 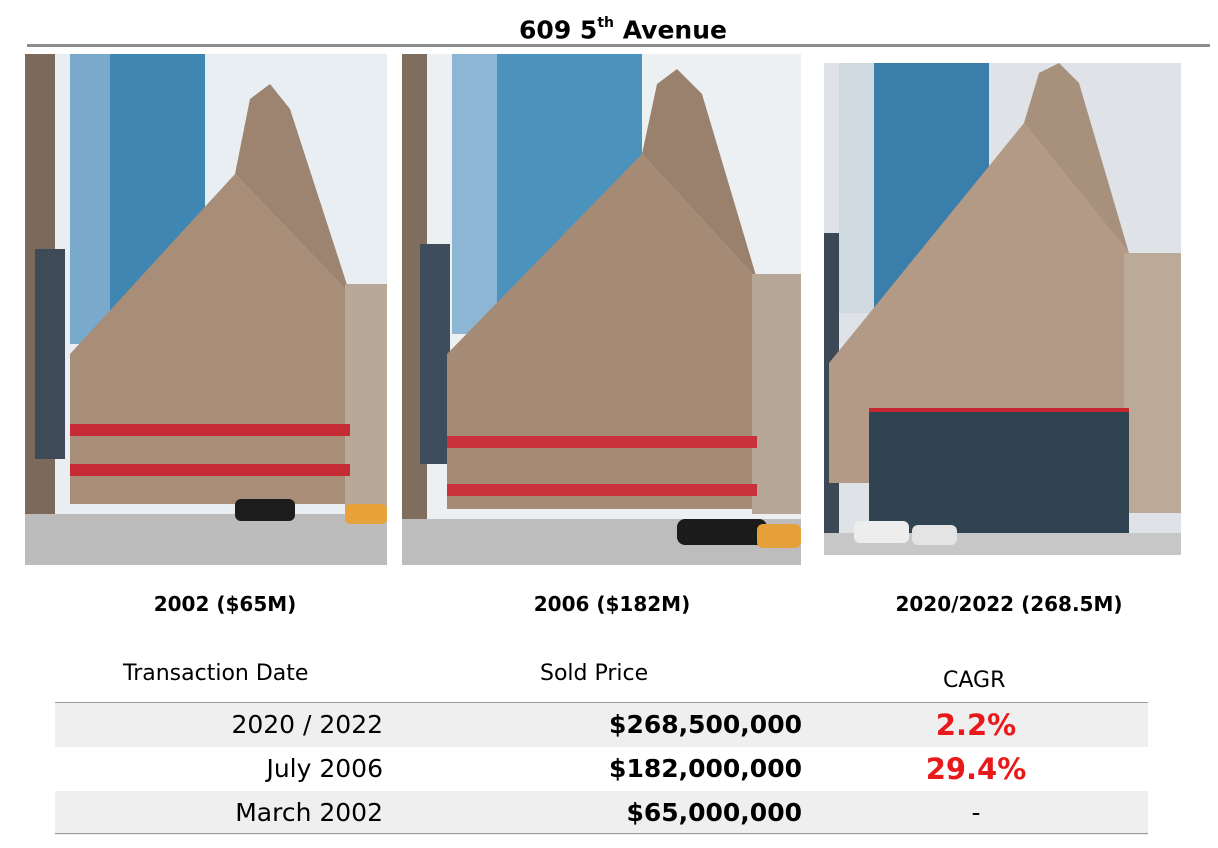 I want to click on table-top-rule, so click(x=601, y=702).